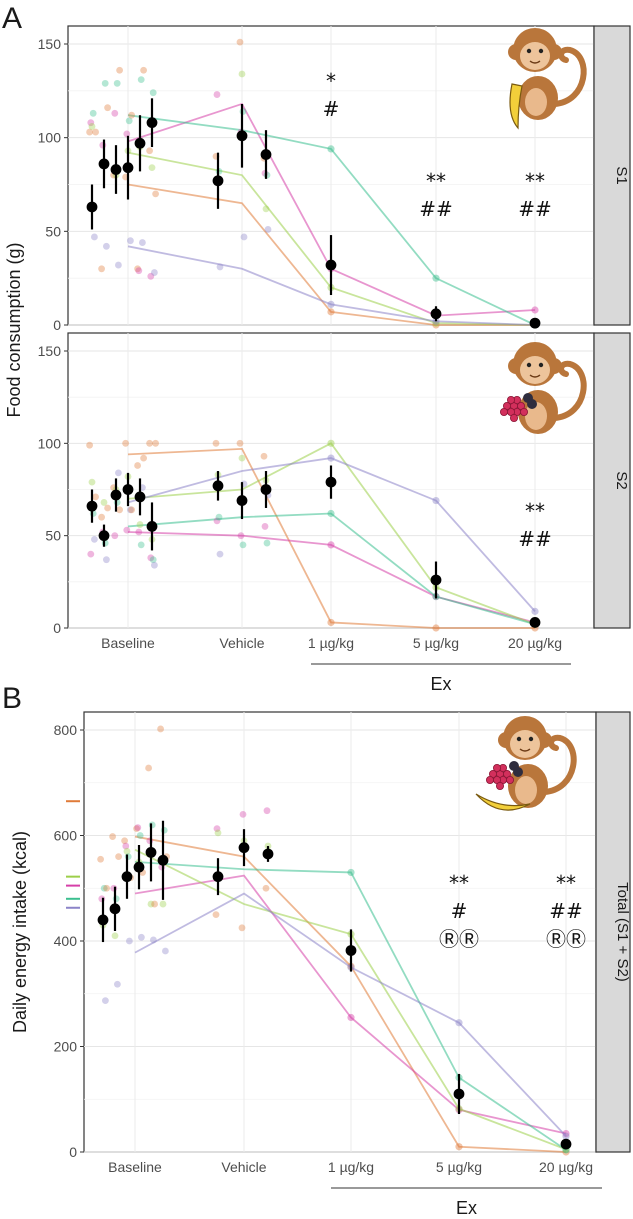 The image size is (633, 1219). Describe the element at coordinates (53, 536) in the screenshot. I see `y-tick-label: 50` at that location.